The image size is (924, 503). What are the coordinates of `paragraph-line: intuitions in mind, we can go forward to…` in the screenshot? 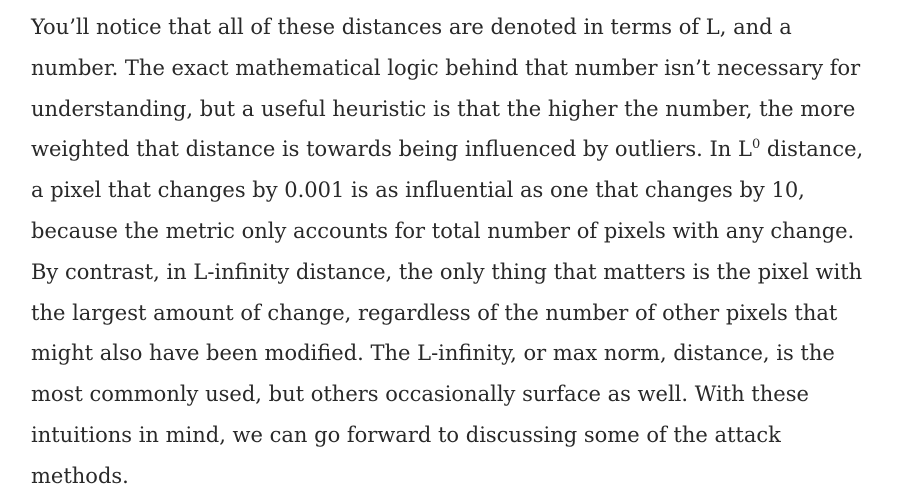 It's located at (406, 434).